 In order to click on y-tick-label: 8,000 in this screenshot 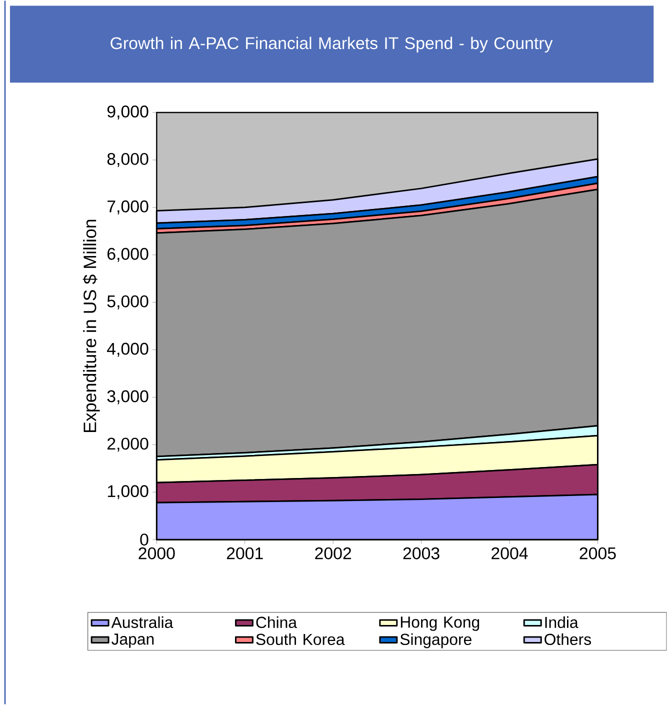, I will do `click(128, 159)`.